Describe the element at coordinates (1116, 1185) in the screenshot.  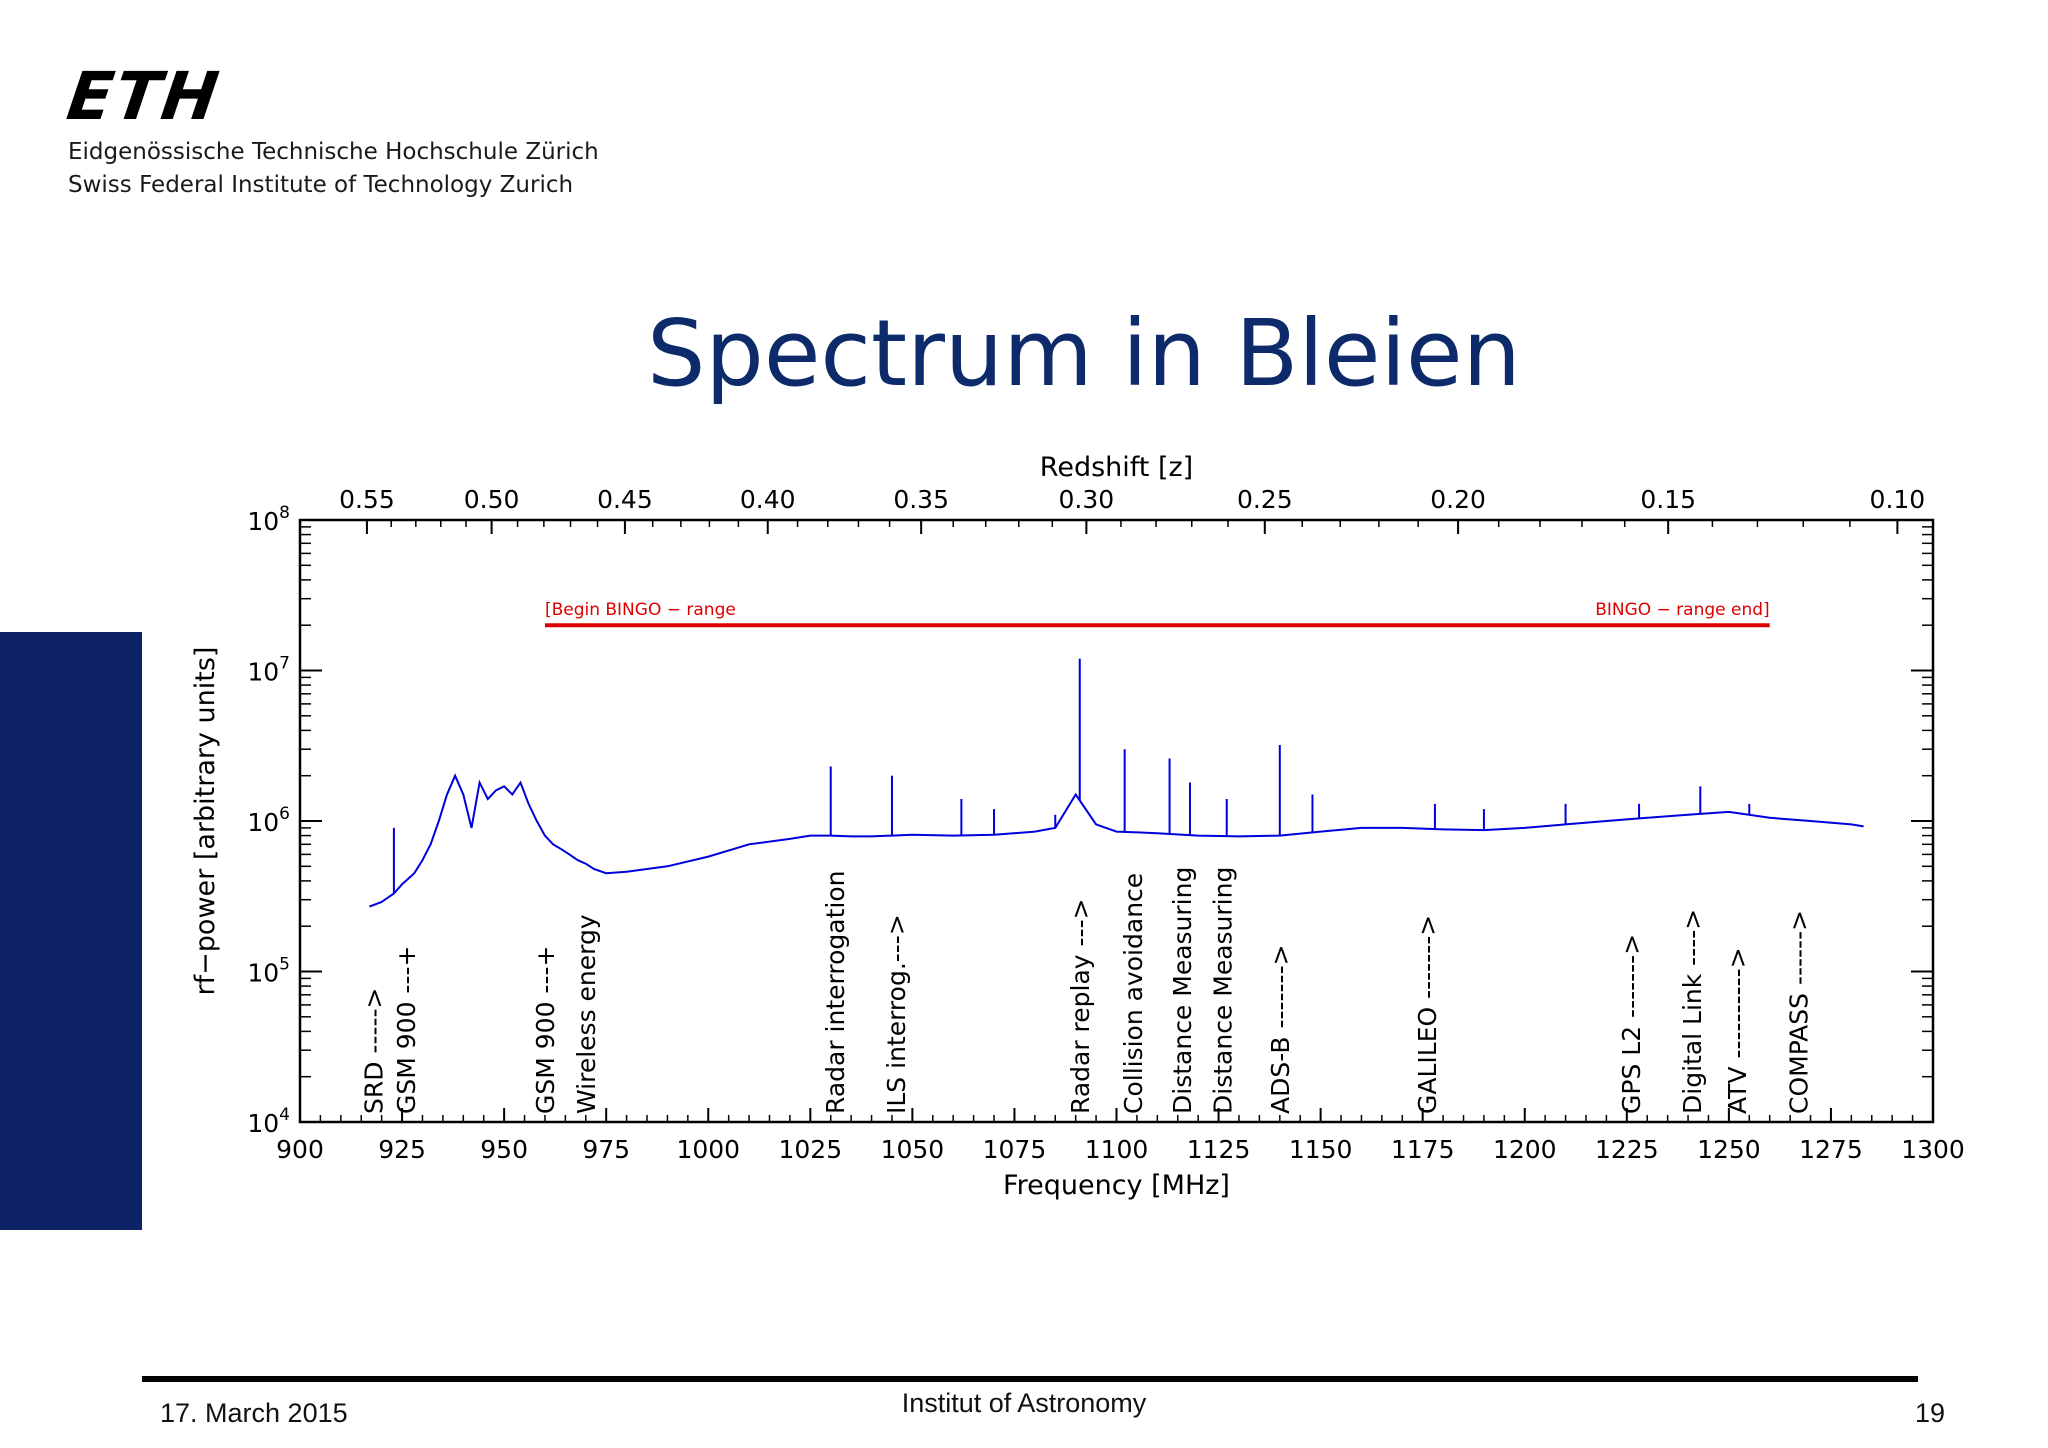
I see `x-axis-label: Frequency [MHz]` at that location.